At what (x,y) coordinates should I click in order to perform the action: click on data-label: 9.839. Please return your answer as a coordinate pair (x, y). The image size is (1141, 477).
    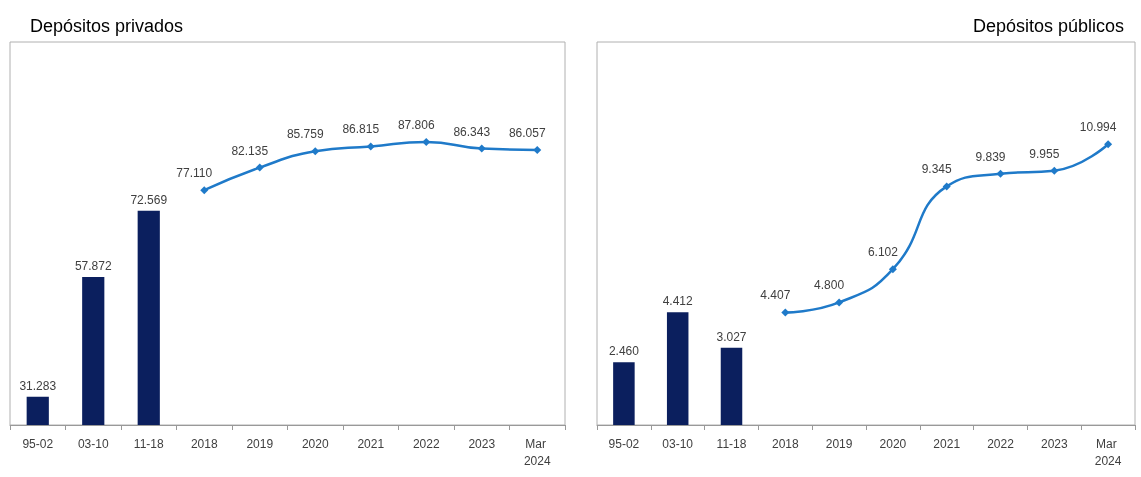
    Looking at the image, I should click on (990, 156).